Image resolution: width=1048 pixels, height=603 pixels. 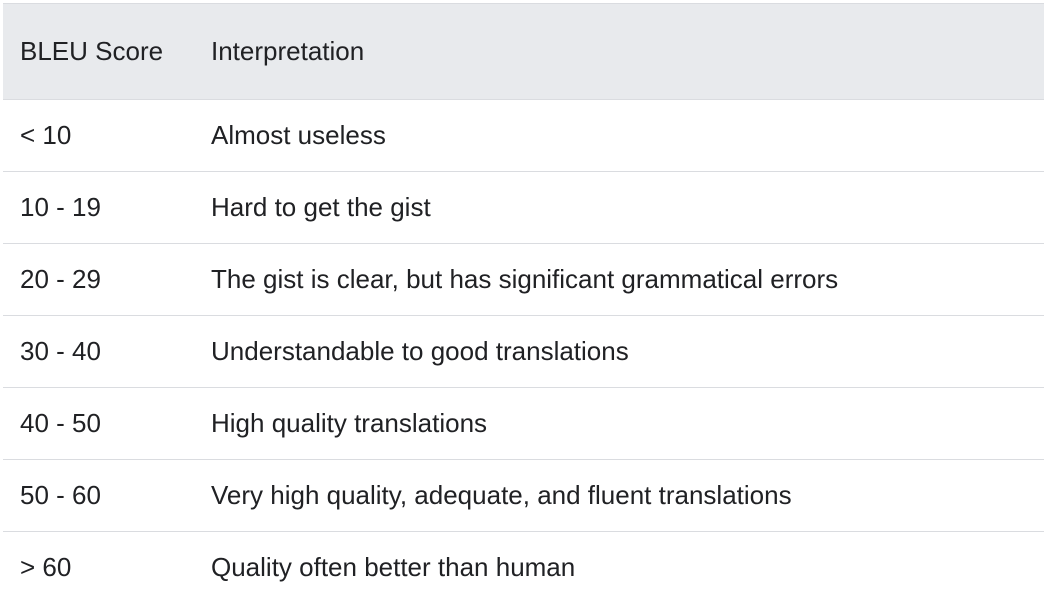 What do you see at coordinates (321, 207) in the screenshot?
I see `interpretation-cell: Hard to get the gist` at bounding box center [321, 207].